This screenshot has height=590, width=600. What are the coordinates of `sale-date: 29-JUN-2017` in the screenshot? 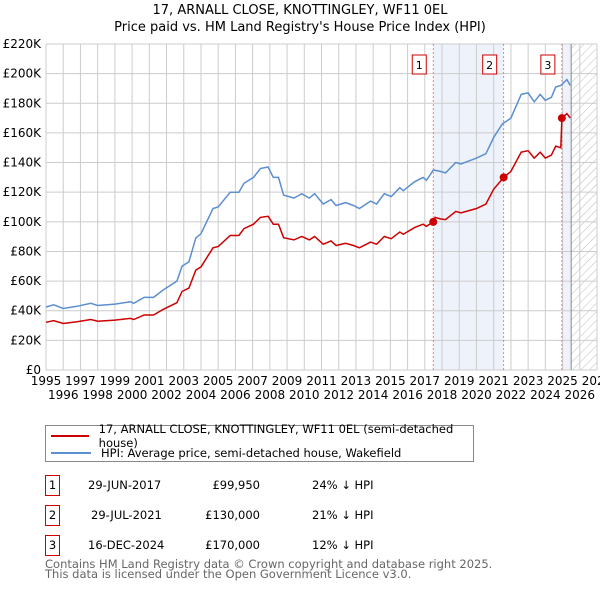 It's located at (125, 485).